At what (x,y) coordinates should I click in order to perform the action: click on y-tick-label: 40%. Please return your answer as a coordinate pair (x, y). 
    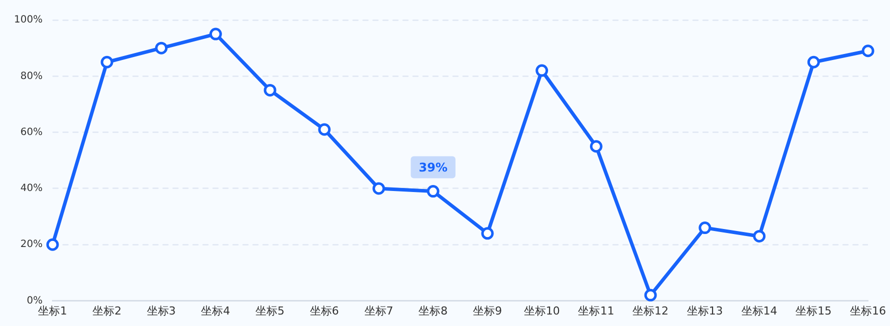
    Looking at the image, I should click on (31, 188).